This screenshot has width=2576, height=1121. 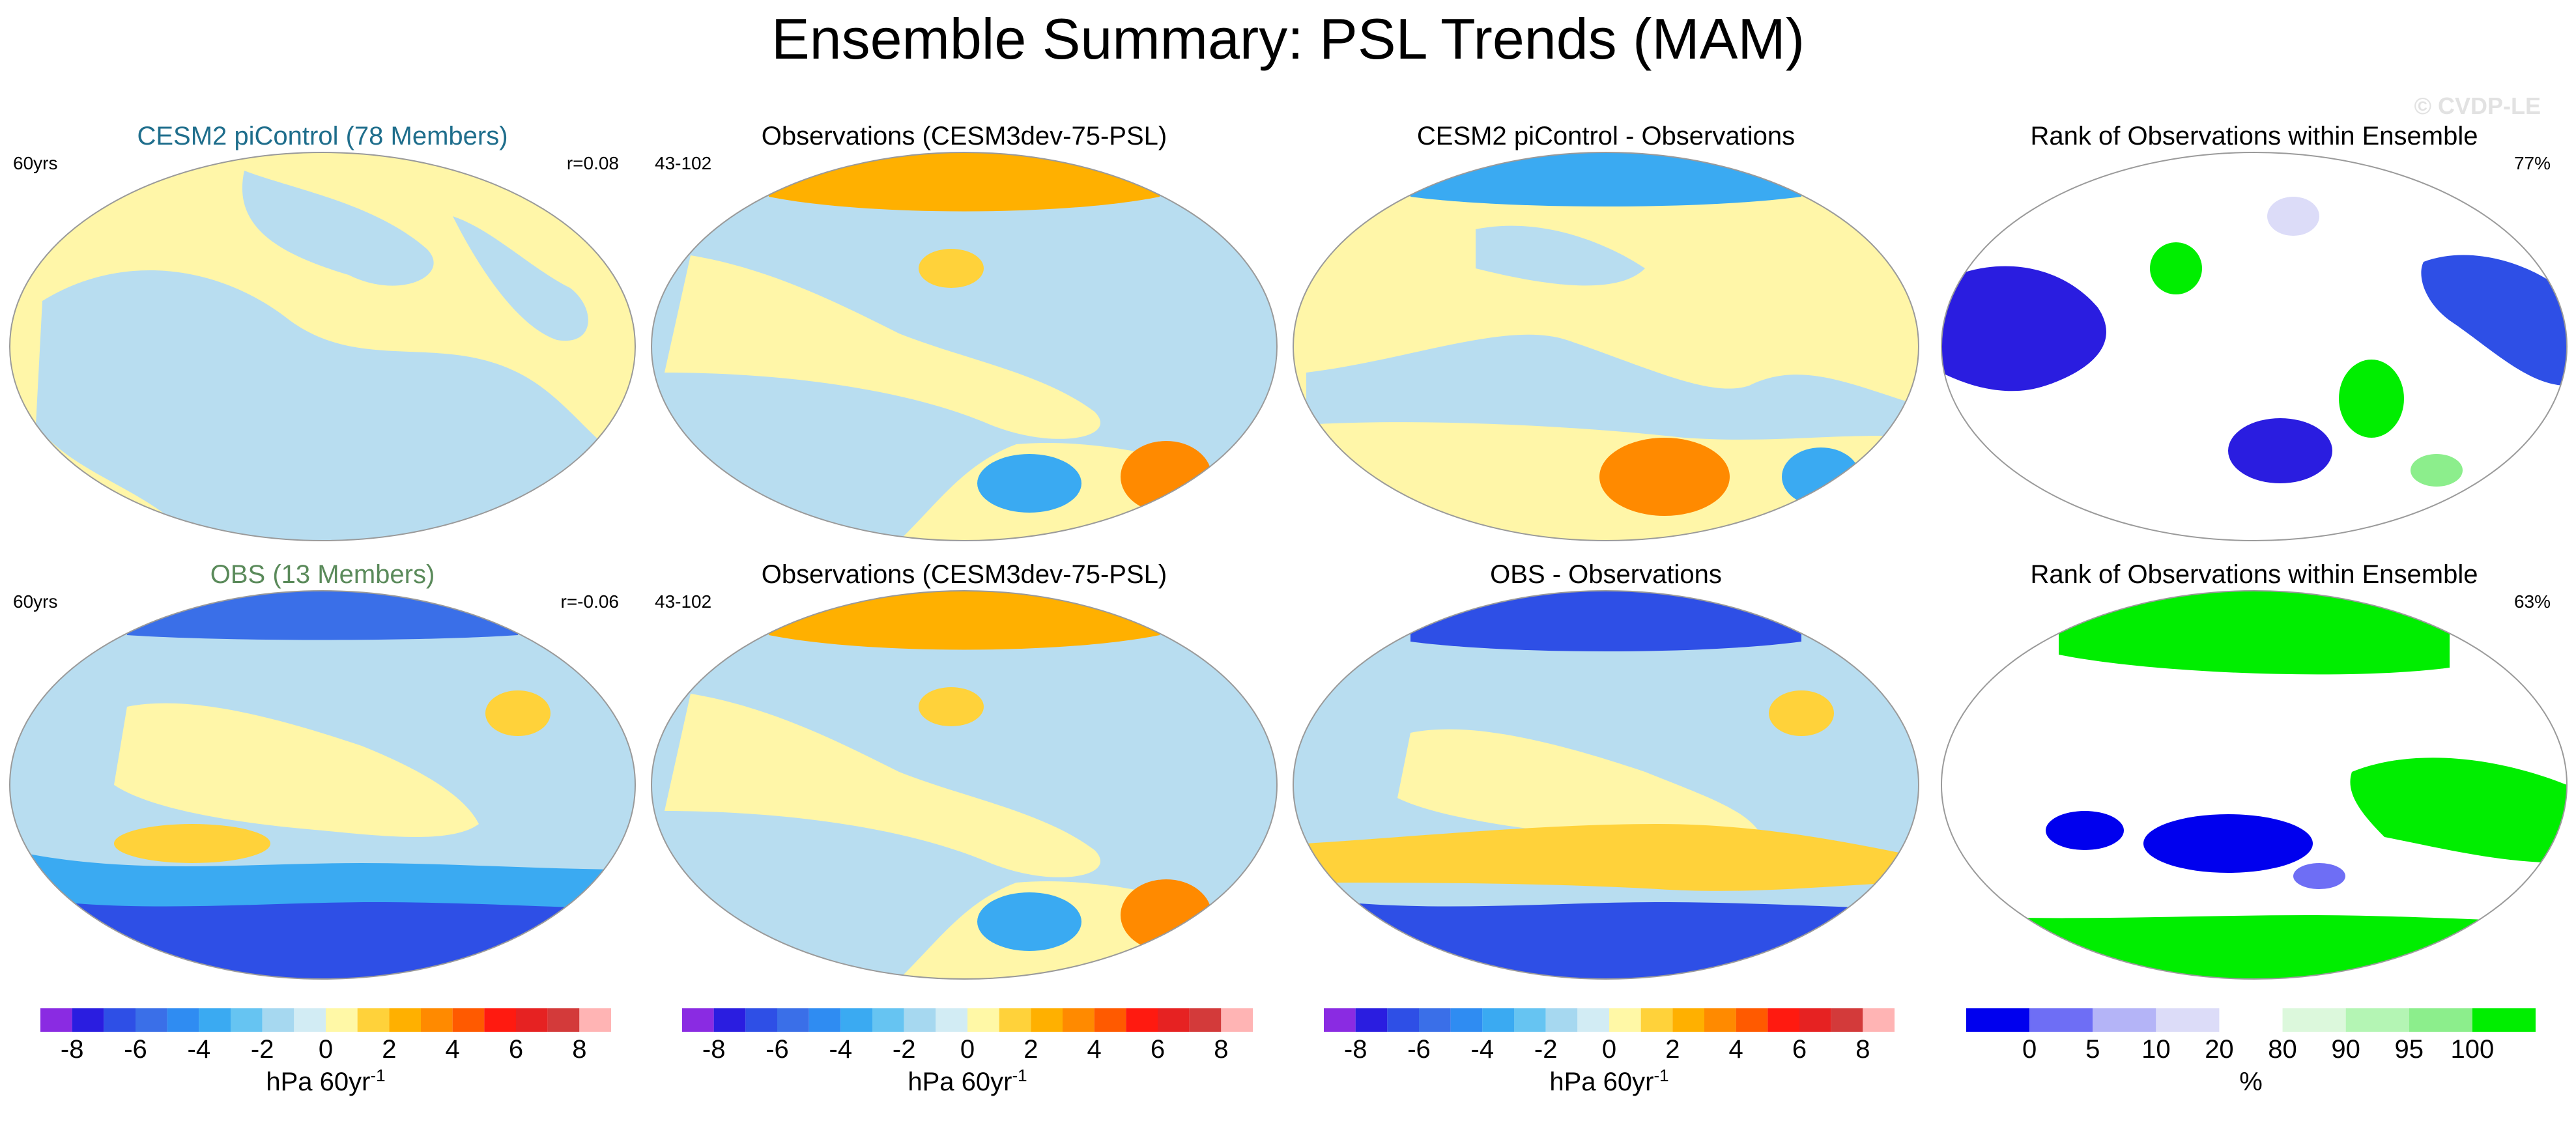 What do you see at coordinates (2251, 1082) in the screenshot?
I see `colorbar-units: %` at bounding box center [2251, 1082].